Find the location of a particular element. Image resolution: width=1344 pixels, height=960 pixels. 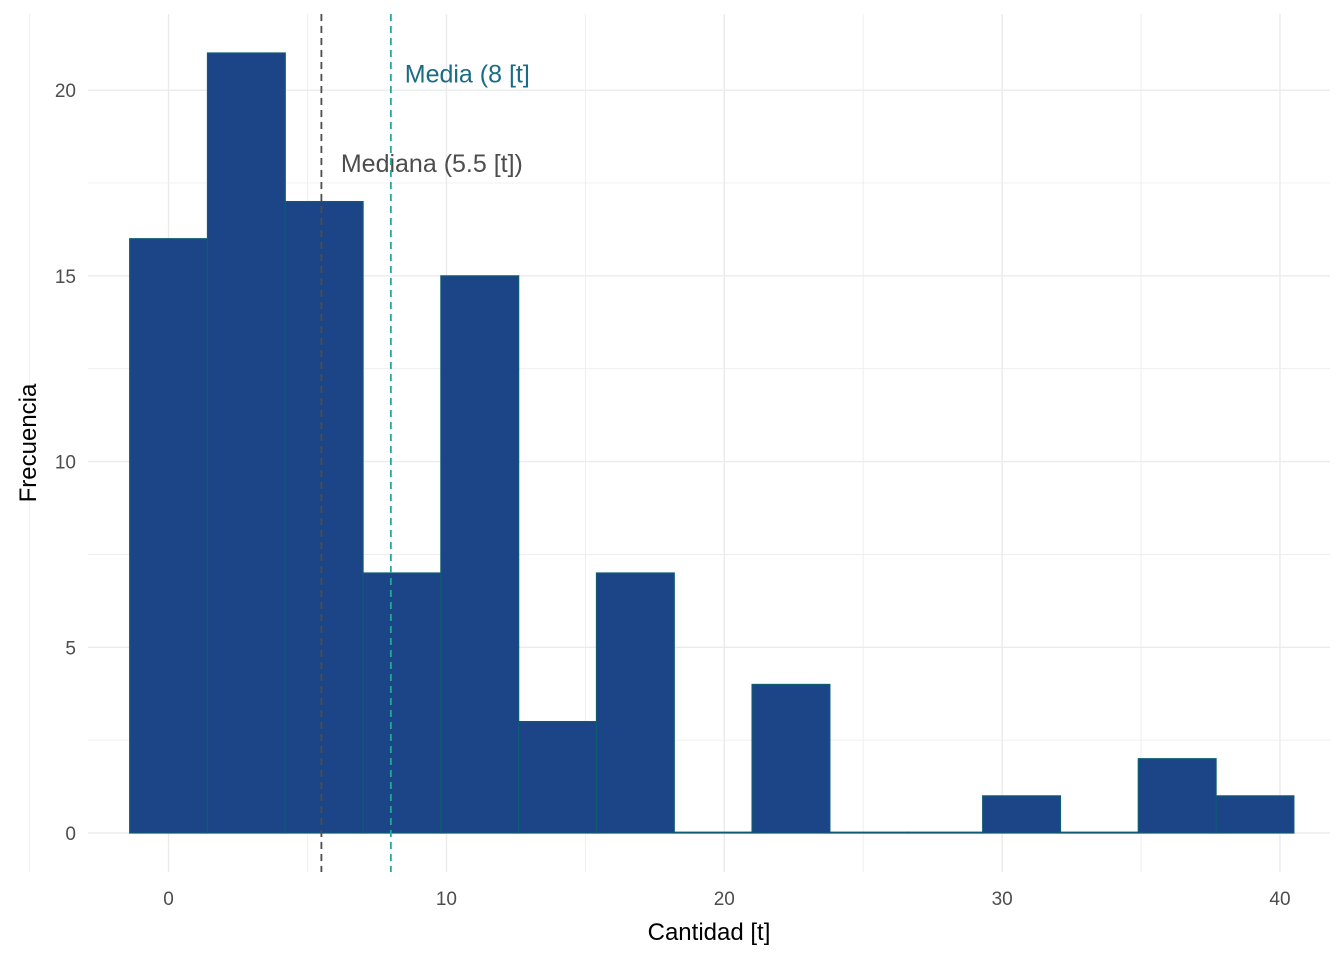

x-axis-ticks: 0 10 20 30 40 is located at coordinates (726, 899).